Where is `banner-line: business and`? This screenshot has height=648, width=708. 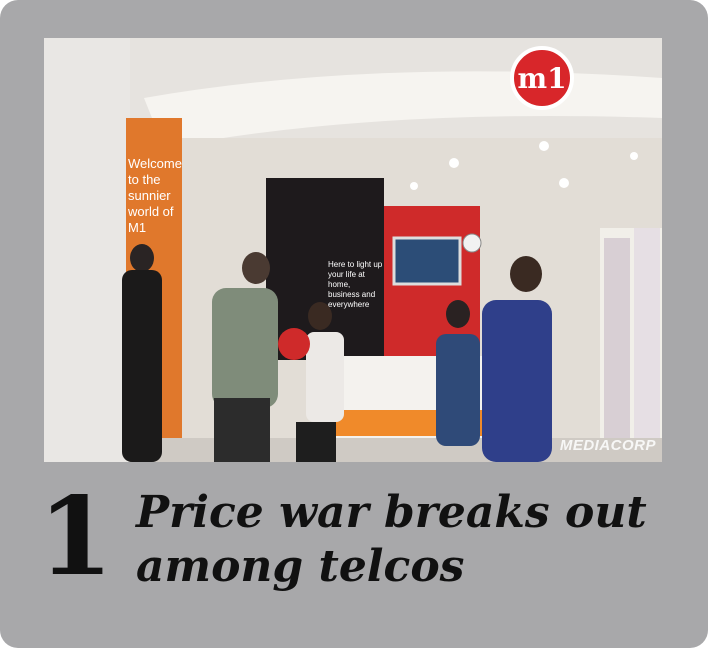
banner-line: business and is located at coordinates (352, 294).